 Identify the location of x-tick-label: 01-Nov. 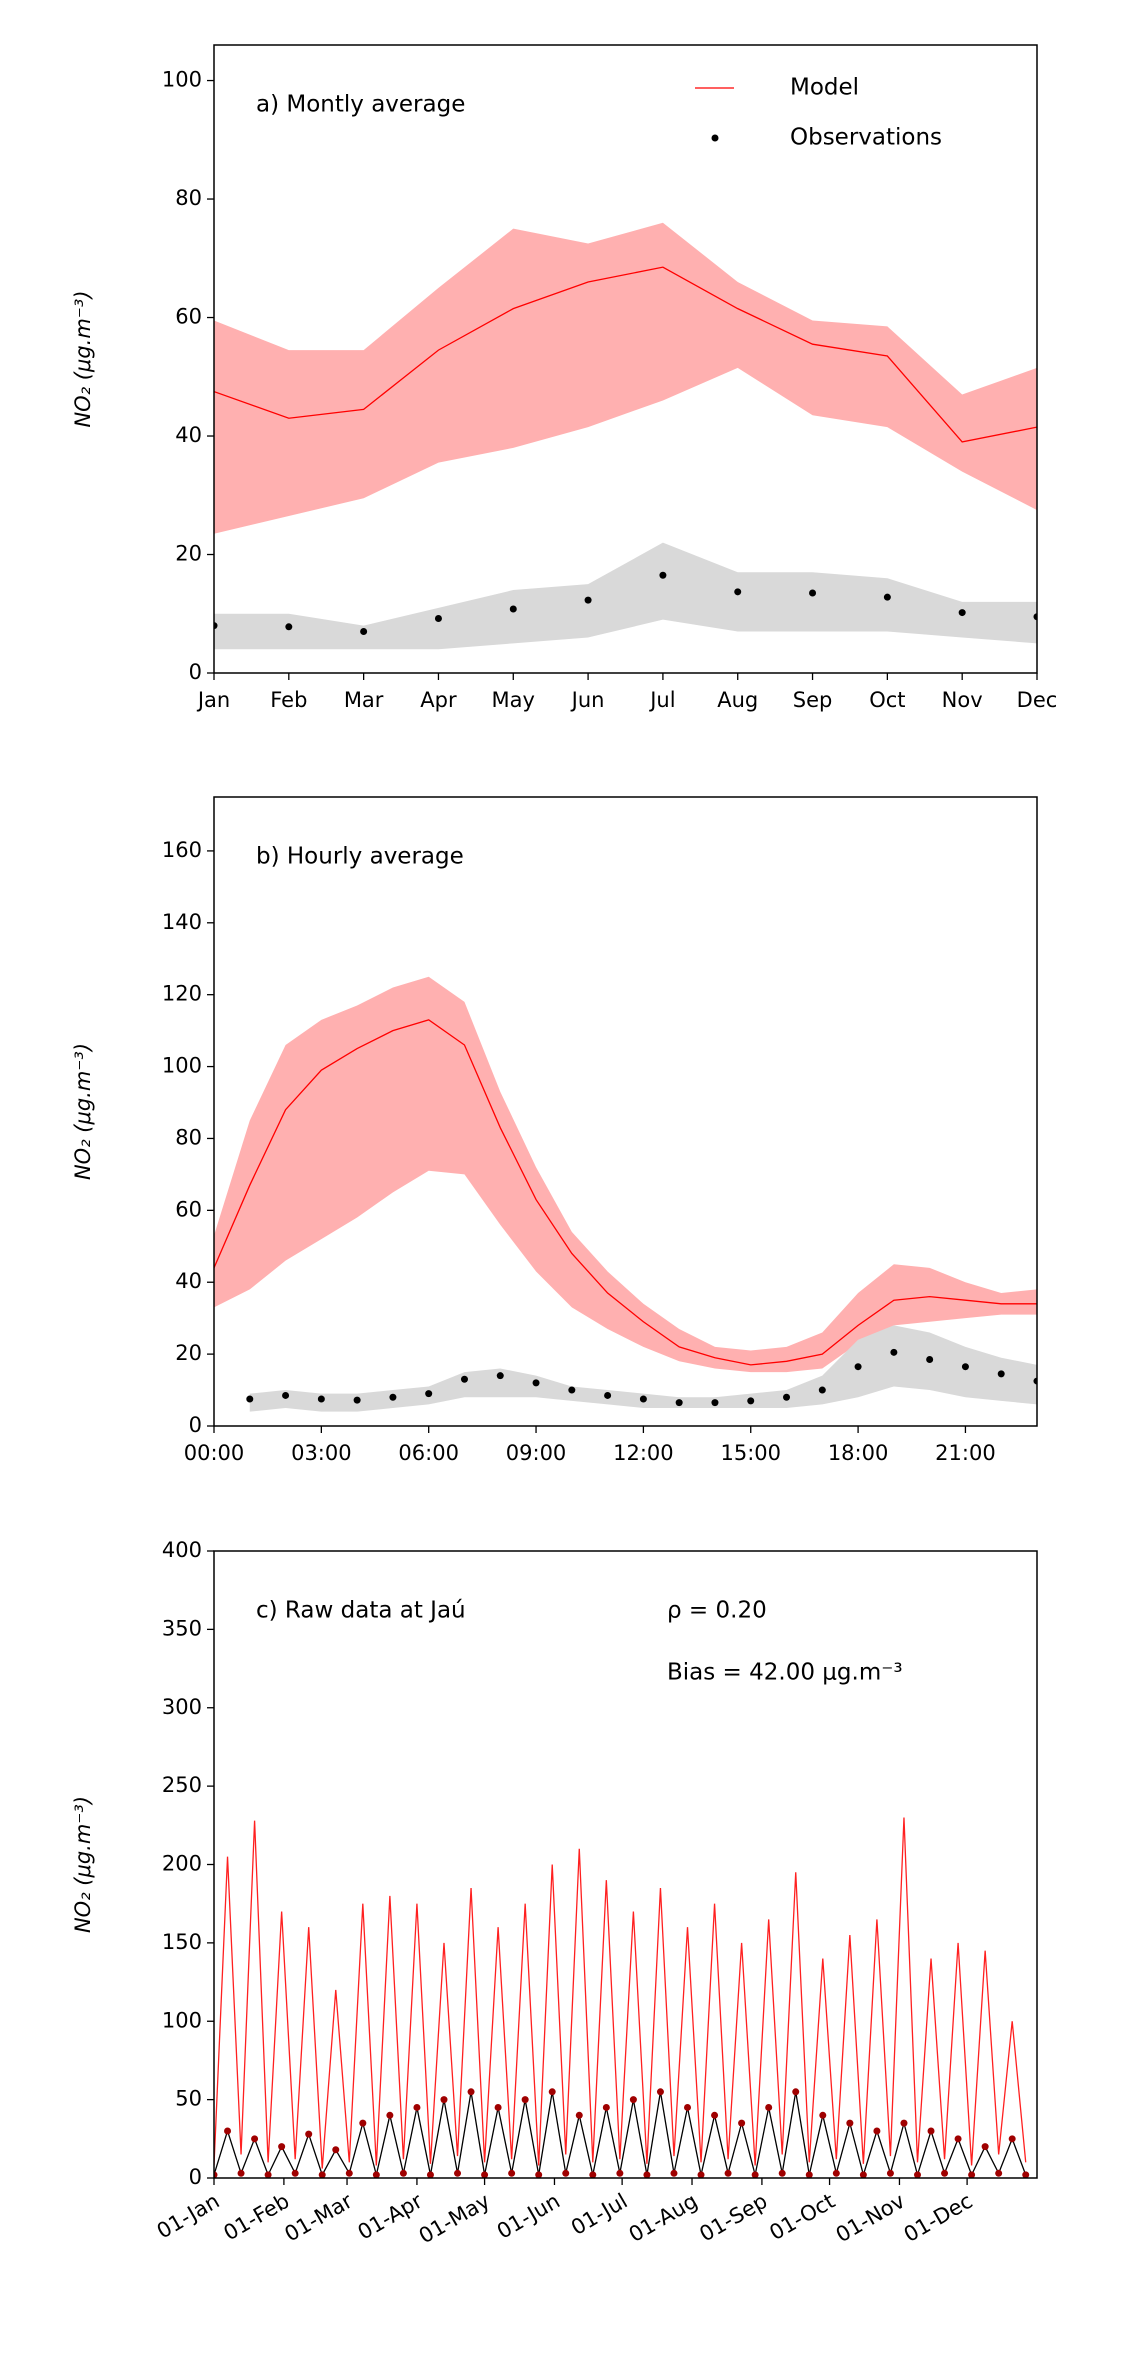
(870, 2218).